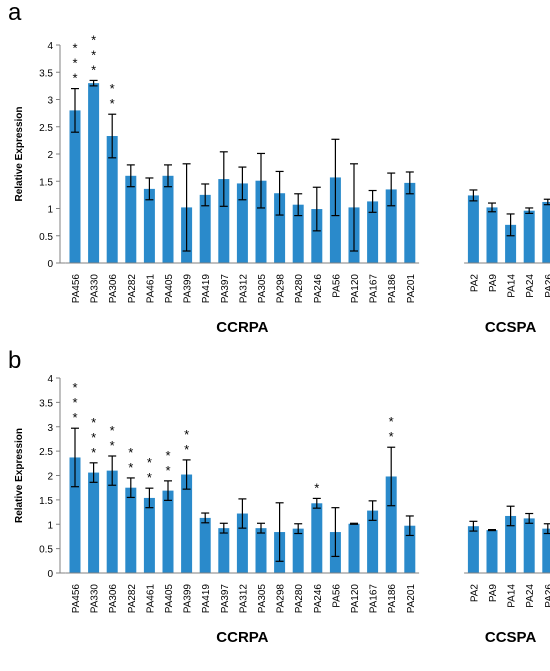 The width and height of the screenshot is (550, 671). Describe the element at coordinates (46, 550) in the screenshot. I see `y-tick-label: 0.5` at that location.